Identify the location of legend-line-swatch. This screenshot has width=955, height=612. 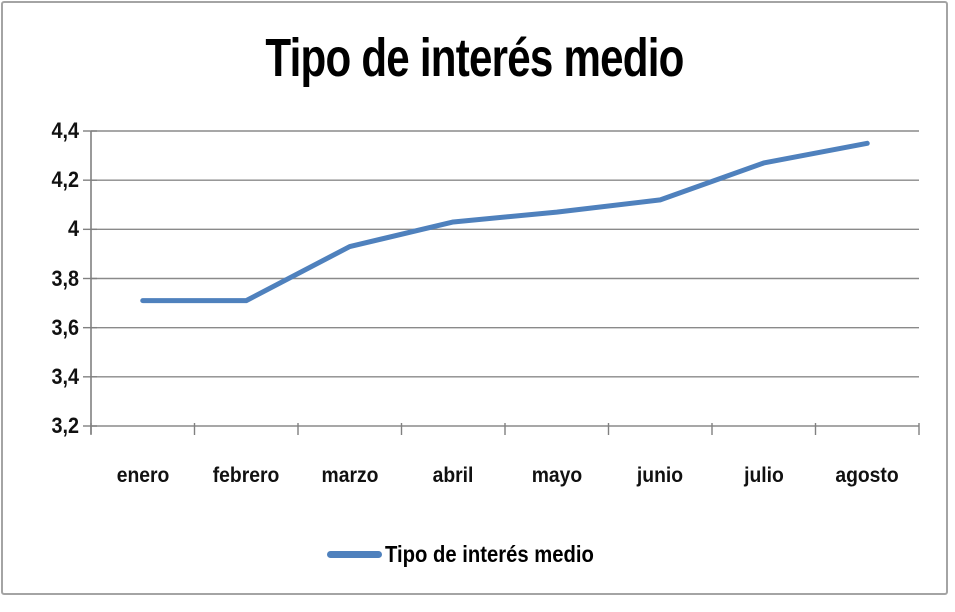
(354, 554).